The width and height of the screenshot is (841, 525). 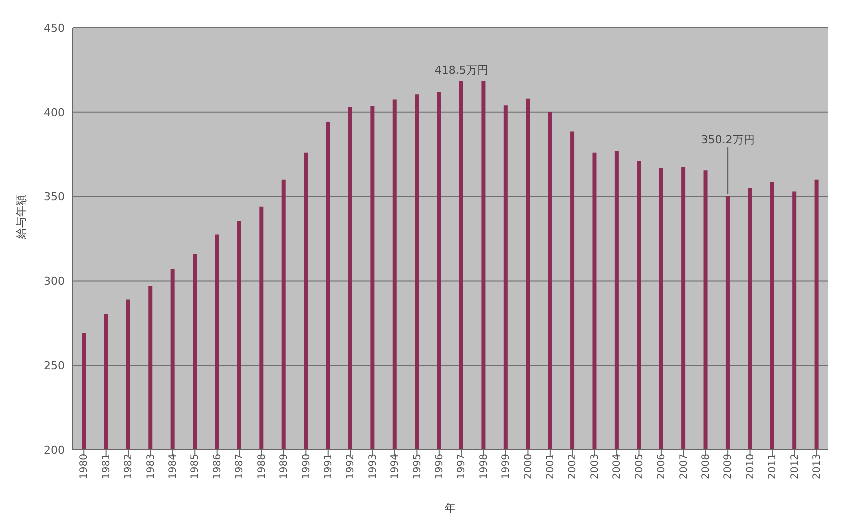 I want to click on x-tick-label: 1991, so click(x=328, y=467).